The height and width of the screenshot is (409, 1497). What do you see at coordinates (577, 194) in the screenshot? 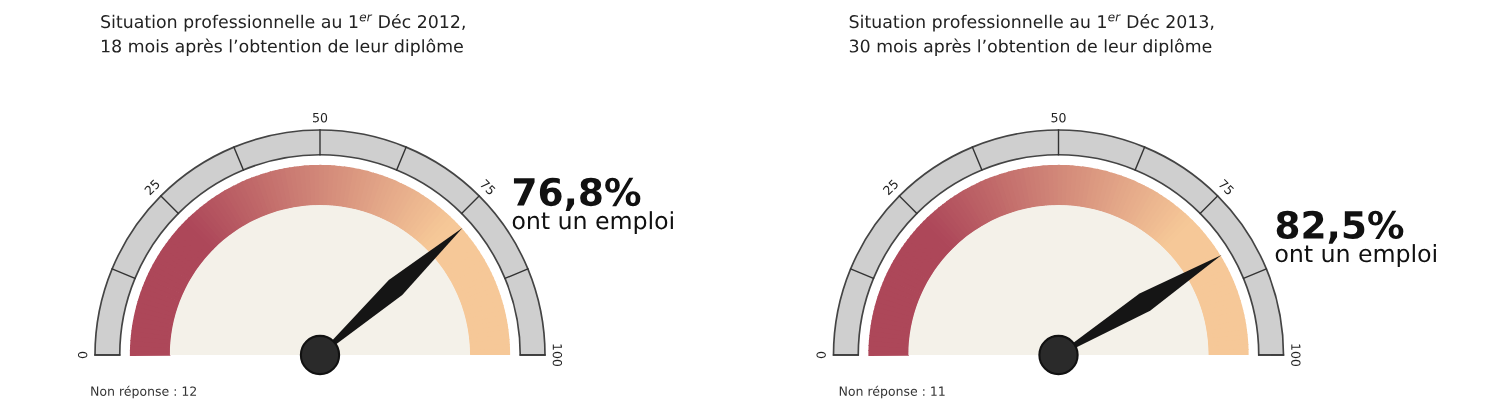
I see `data-label: 76,8%` at bounding box center [577, 194].